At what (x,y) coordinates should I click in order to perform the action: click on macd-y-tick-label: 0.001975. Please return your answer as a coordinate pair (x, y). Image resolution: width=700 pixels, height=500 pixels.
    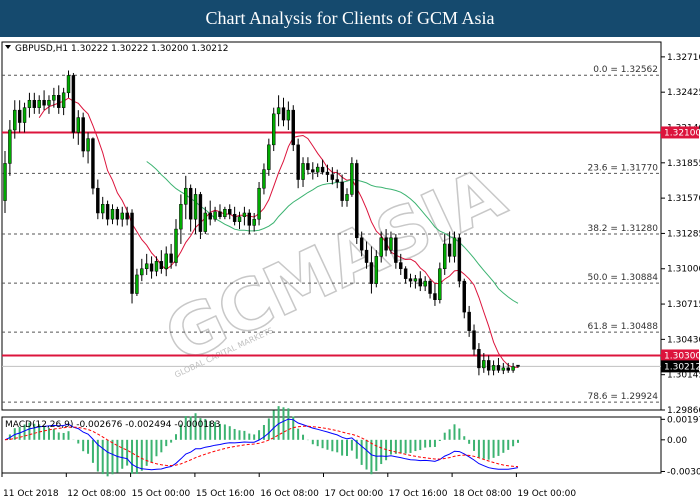
    Looking at the image, I should click on (683, 420).